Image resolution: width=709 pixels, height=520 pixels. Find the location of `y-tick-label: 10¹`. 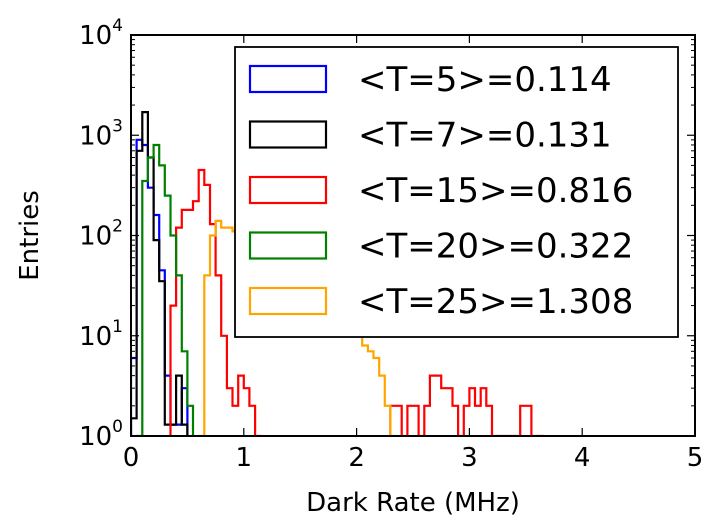

y-tick-label: 10¹ is located at coordinates (101, 334).